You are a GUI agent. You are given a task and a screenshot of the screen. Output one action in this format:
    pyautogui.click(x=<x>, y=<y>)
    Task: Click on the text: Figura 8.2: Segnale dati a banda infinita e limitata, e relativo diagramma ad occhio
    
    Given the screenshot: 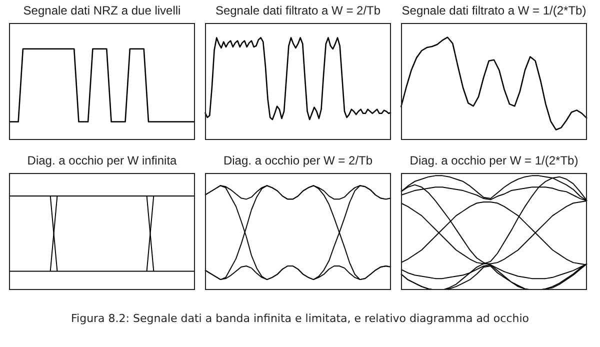 What is the action you would take?
    pyautogui.click(x=300, y=318)
    